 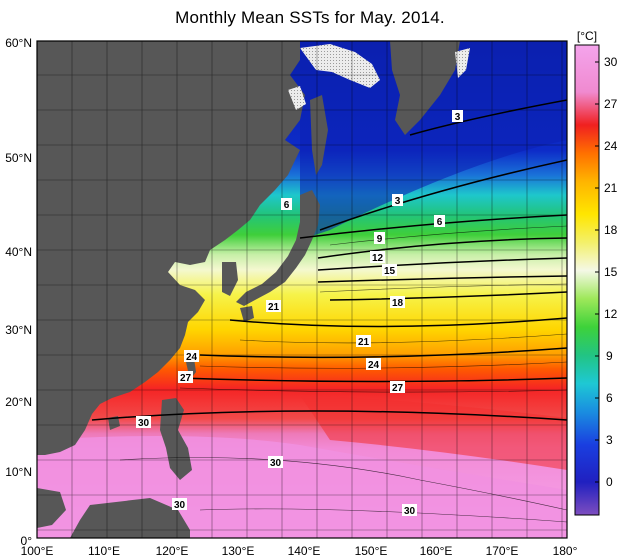 I want to click on isotherm-label-15: 15, so click(x=389, y=270).